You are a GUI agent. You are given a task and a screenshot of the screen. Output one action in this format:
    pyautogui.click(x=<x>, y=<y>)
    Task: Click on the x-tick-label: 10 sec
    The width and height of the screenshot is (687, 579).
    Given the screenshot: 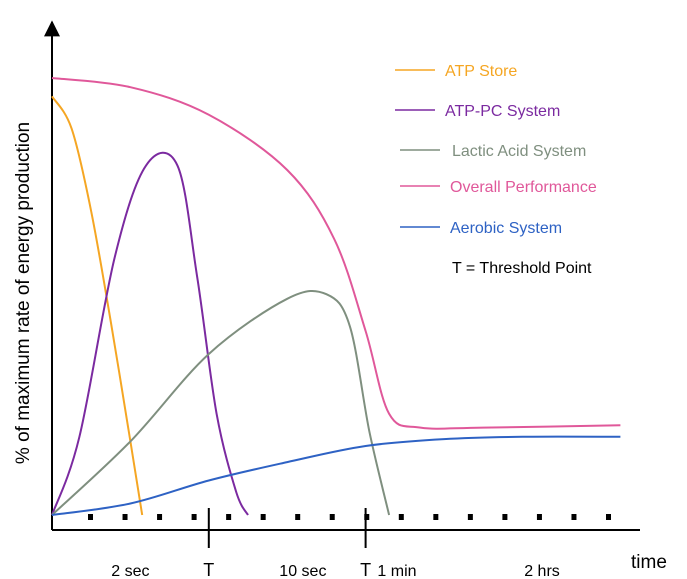 What is the action you would take?
    pyautogui.click(x=302, y=571)
    